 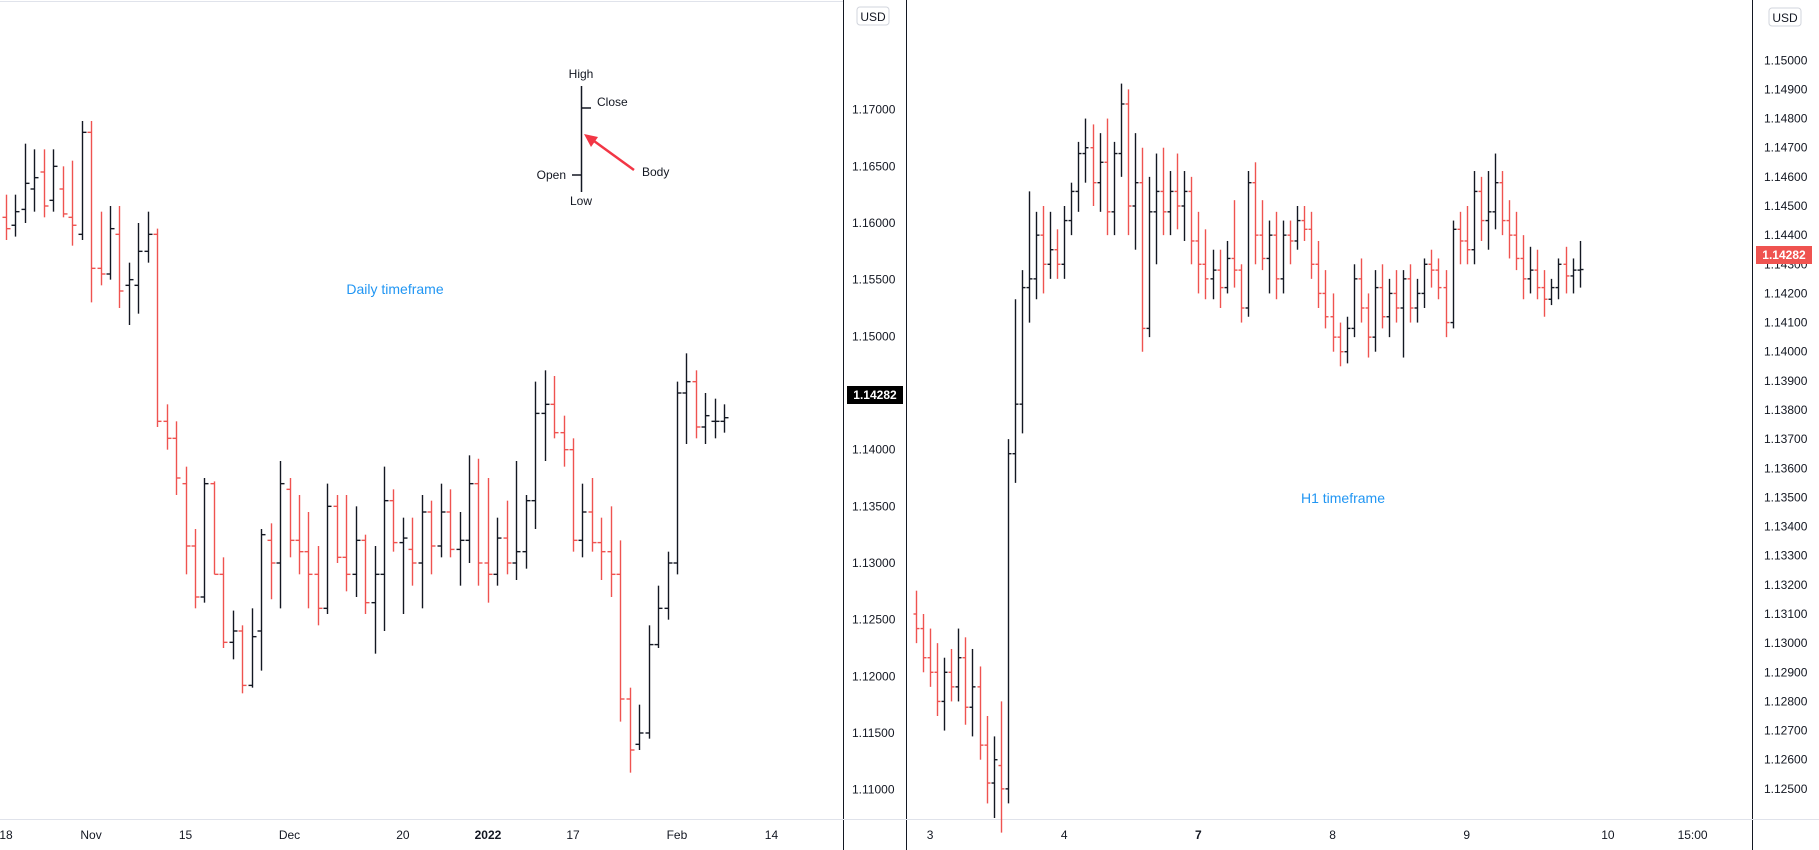 What do you see at coordinates (1786, 468) in the screenshot?
I see `h1-price-tick: 1.13600` at bounding box center [1786, 468].